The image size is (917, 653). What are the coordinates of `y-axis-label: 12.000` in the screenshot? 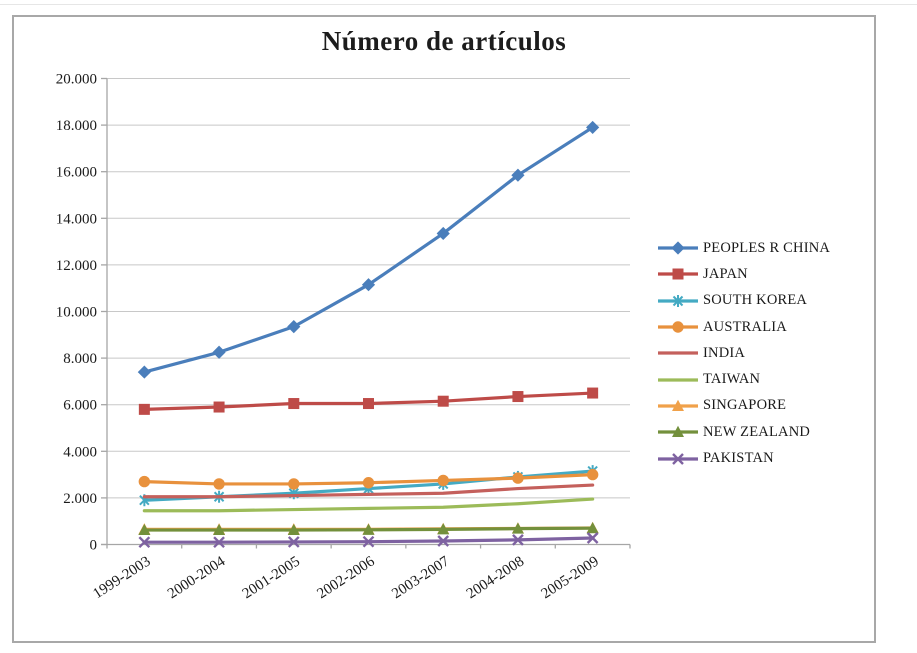 It's located at (76, 266).